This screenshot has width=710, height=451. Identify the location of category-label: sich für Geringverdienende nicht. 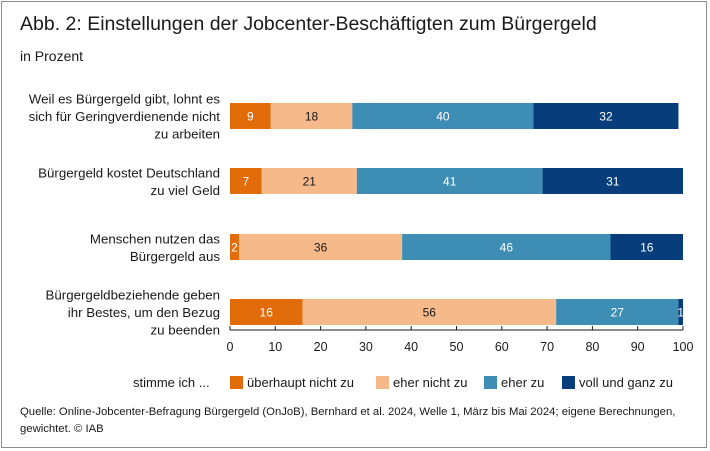
(125, 116).